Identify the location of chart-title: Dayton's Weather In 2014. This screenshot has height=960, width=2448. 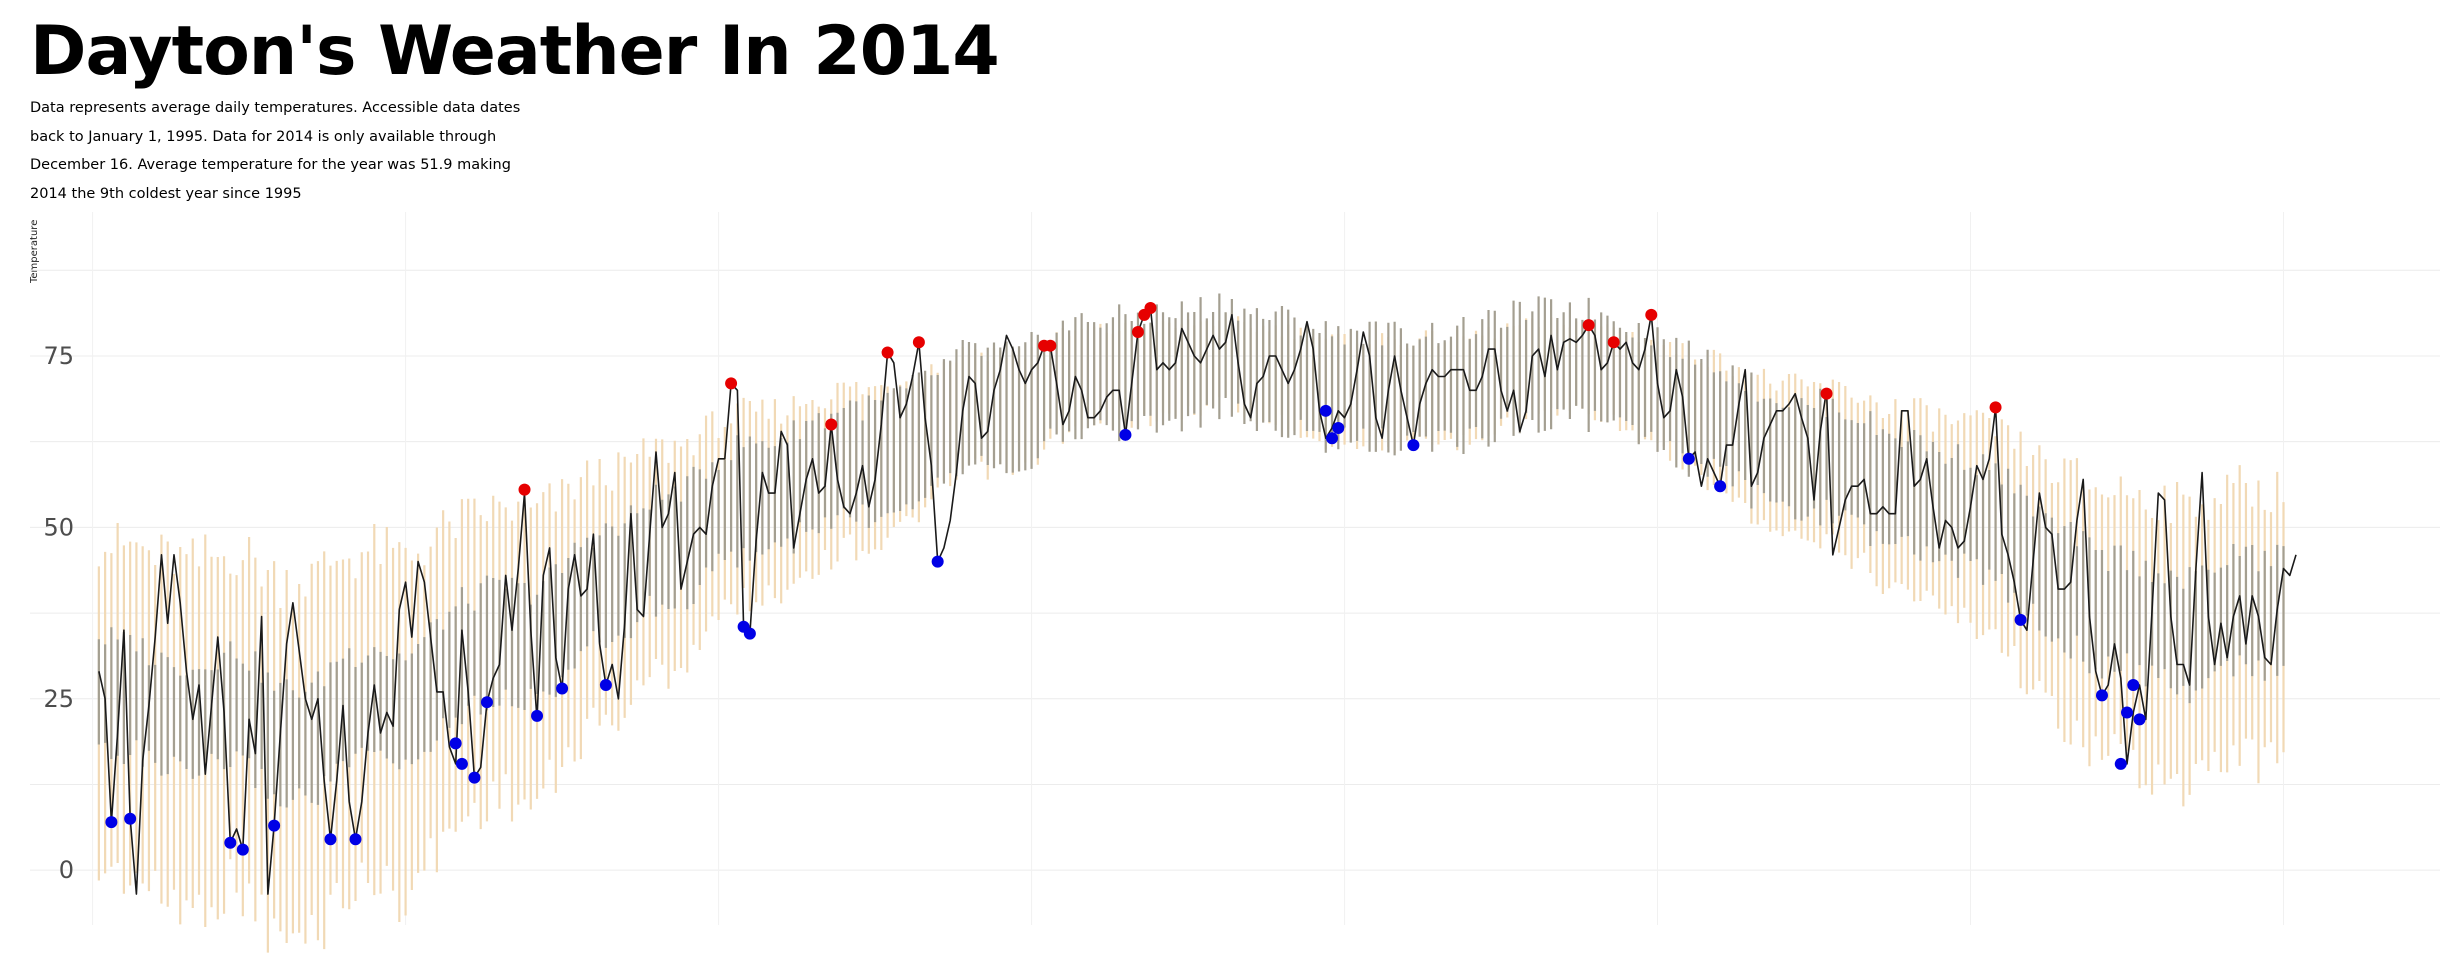
(515, 51).